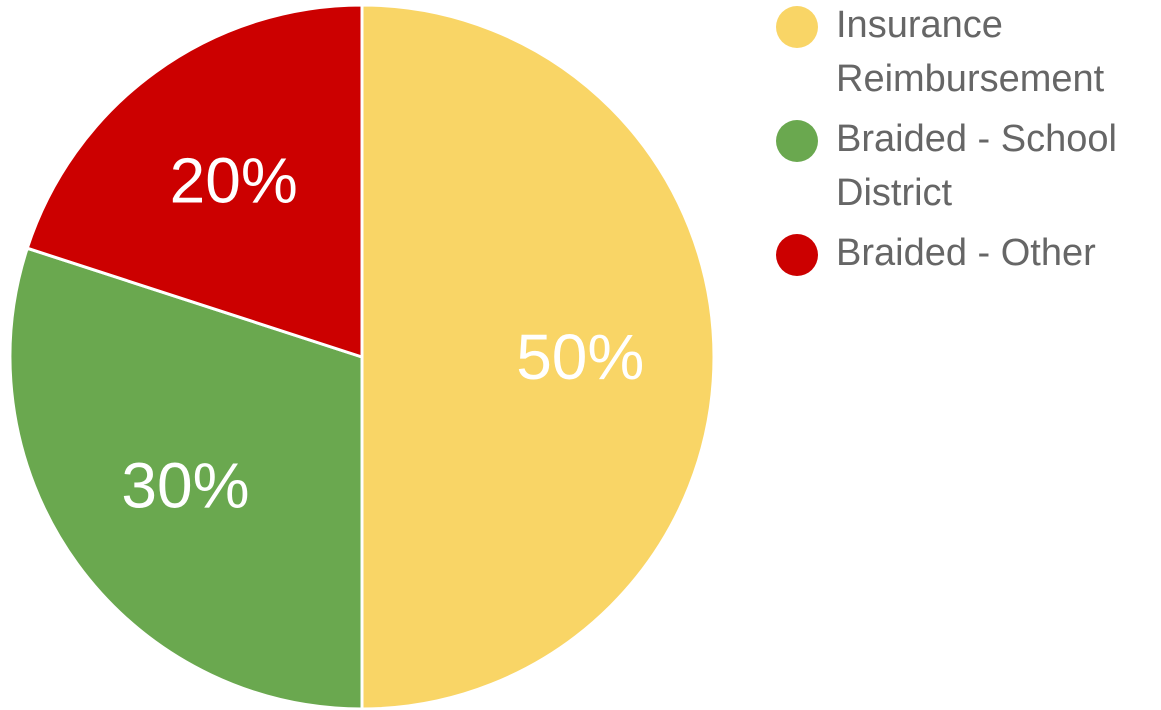  What do you see at coordinates (966, 253) in the screenshot?
I see `legend-label-braided-other: Braided - Other` at bounding box center [966, 253].